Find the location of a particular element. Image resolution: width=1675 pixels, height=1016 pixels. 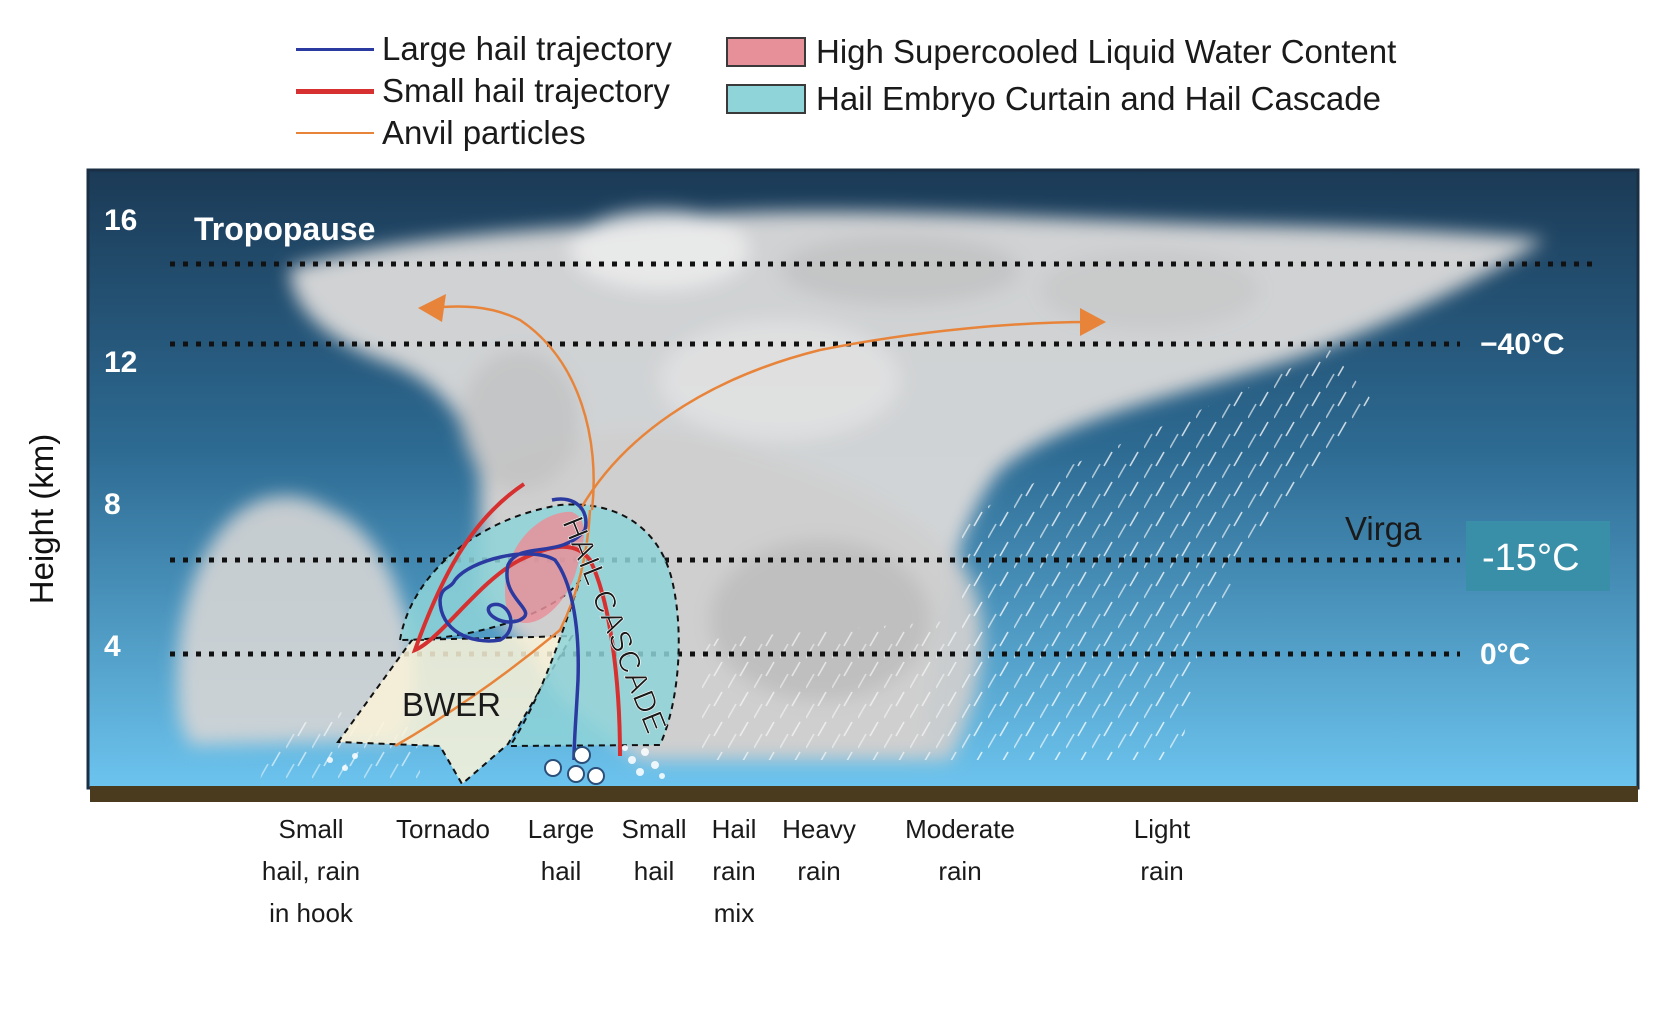

legend-item-large-hail: Large hail trajectory is located at coordinates (484, 49).